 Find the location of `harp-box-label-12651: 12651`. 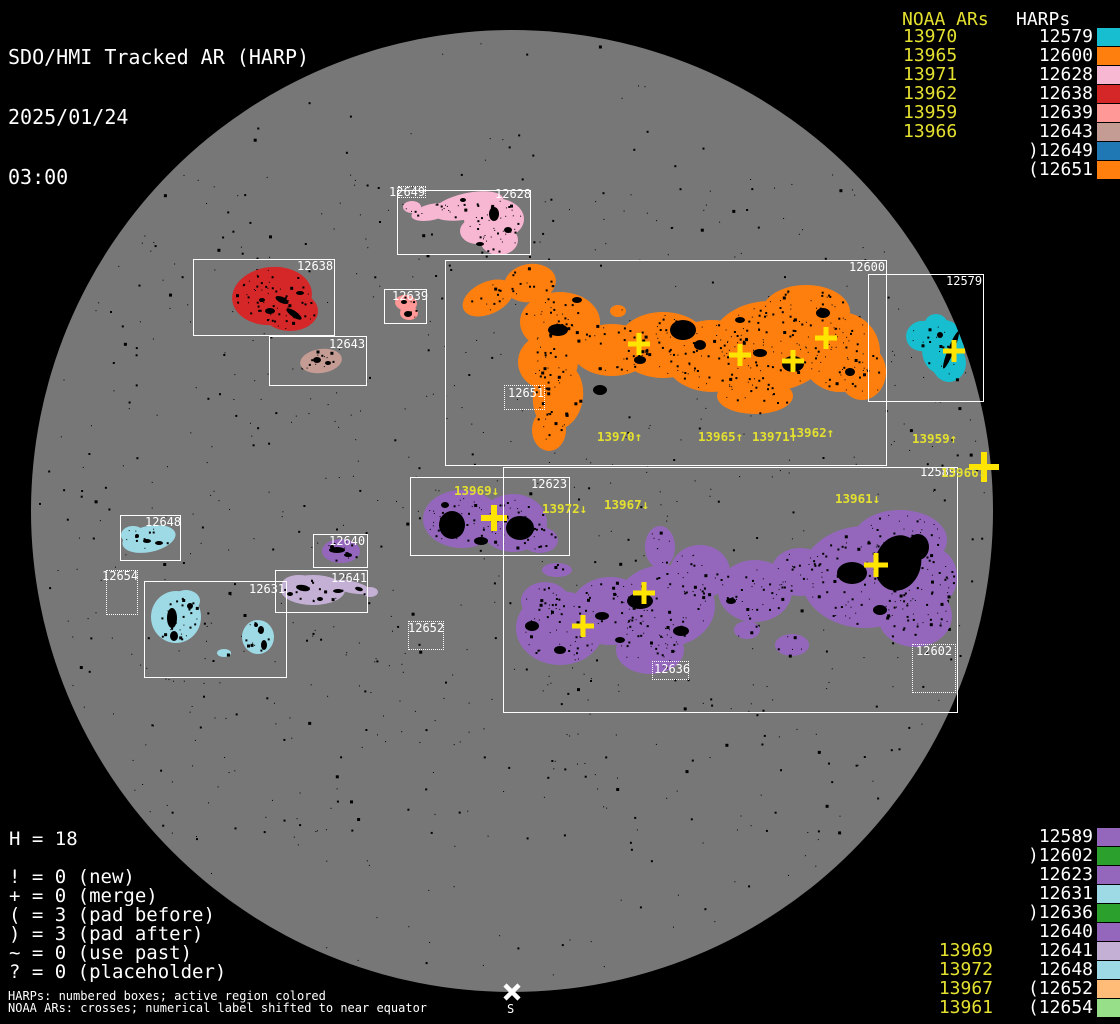

harp-box-label-12651: 12651 is located at coordinates (526, 393).